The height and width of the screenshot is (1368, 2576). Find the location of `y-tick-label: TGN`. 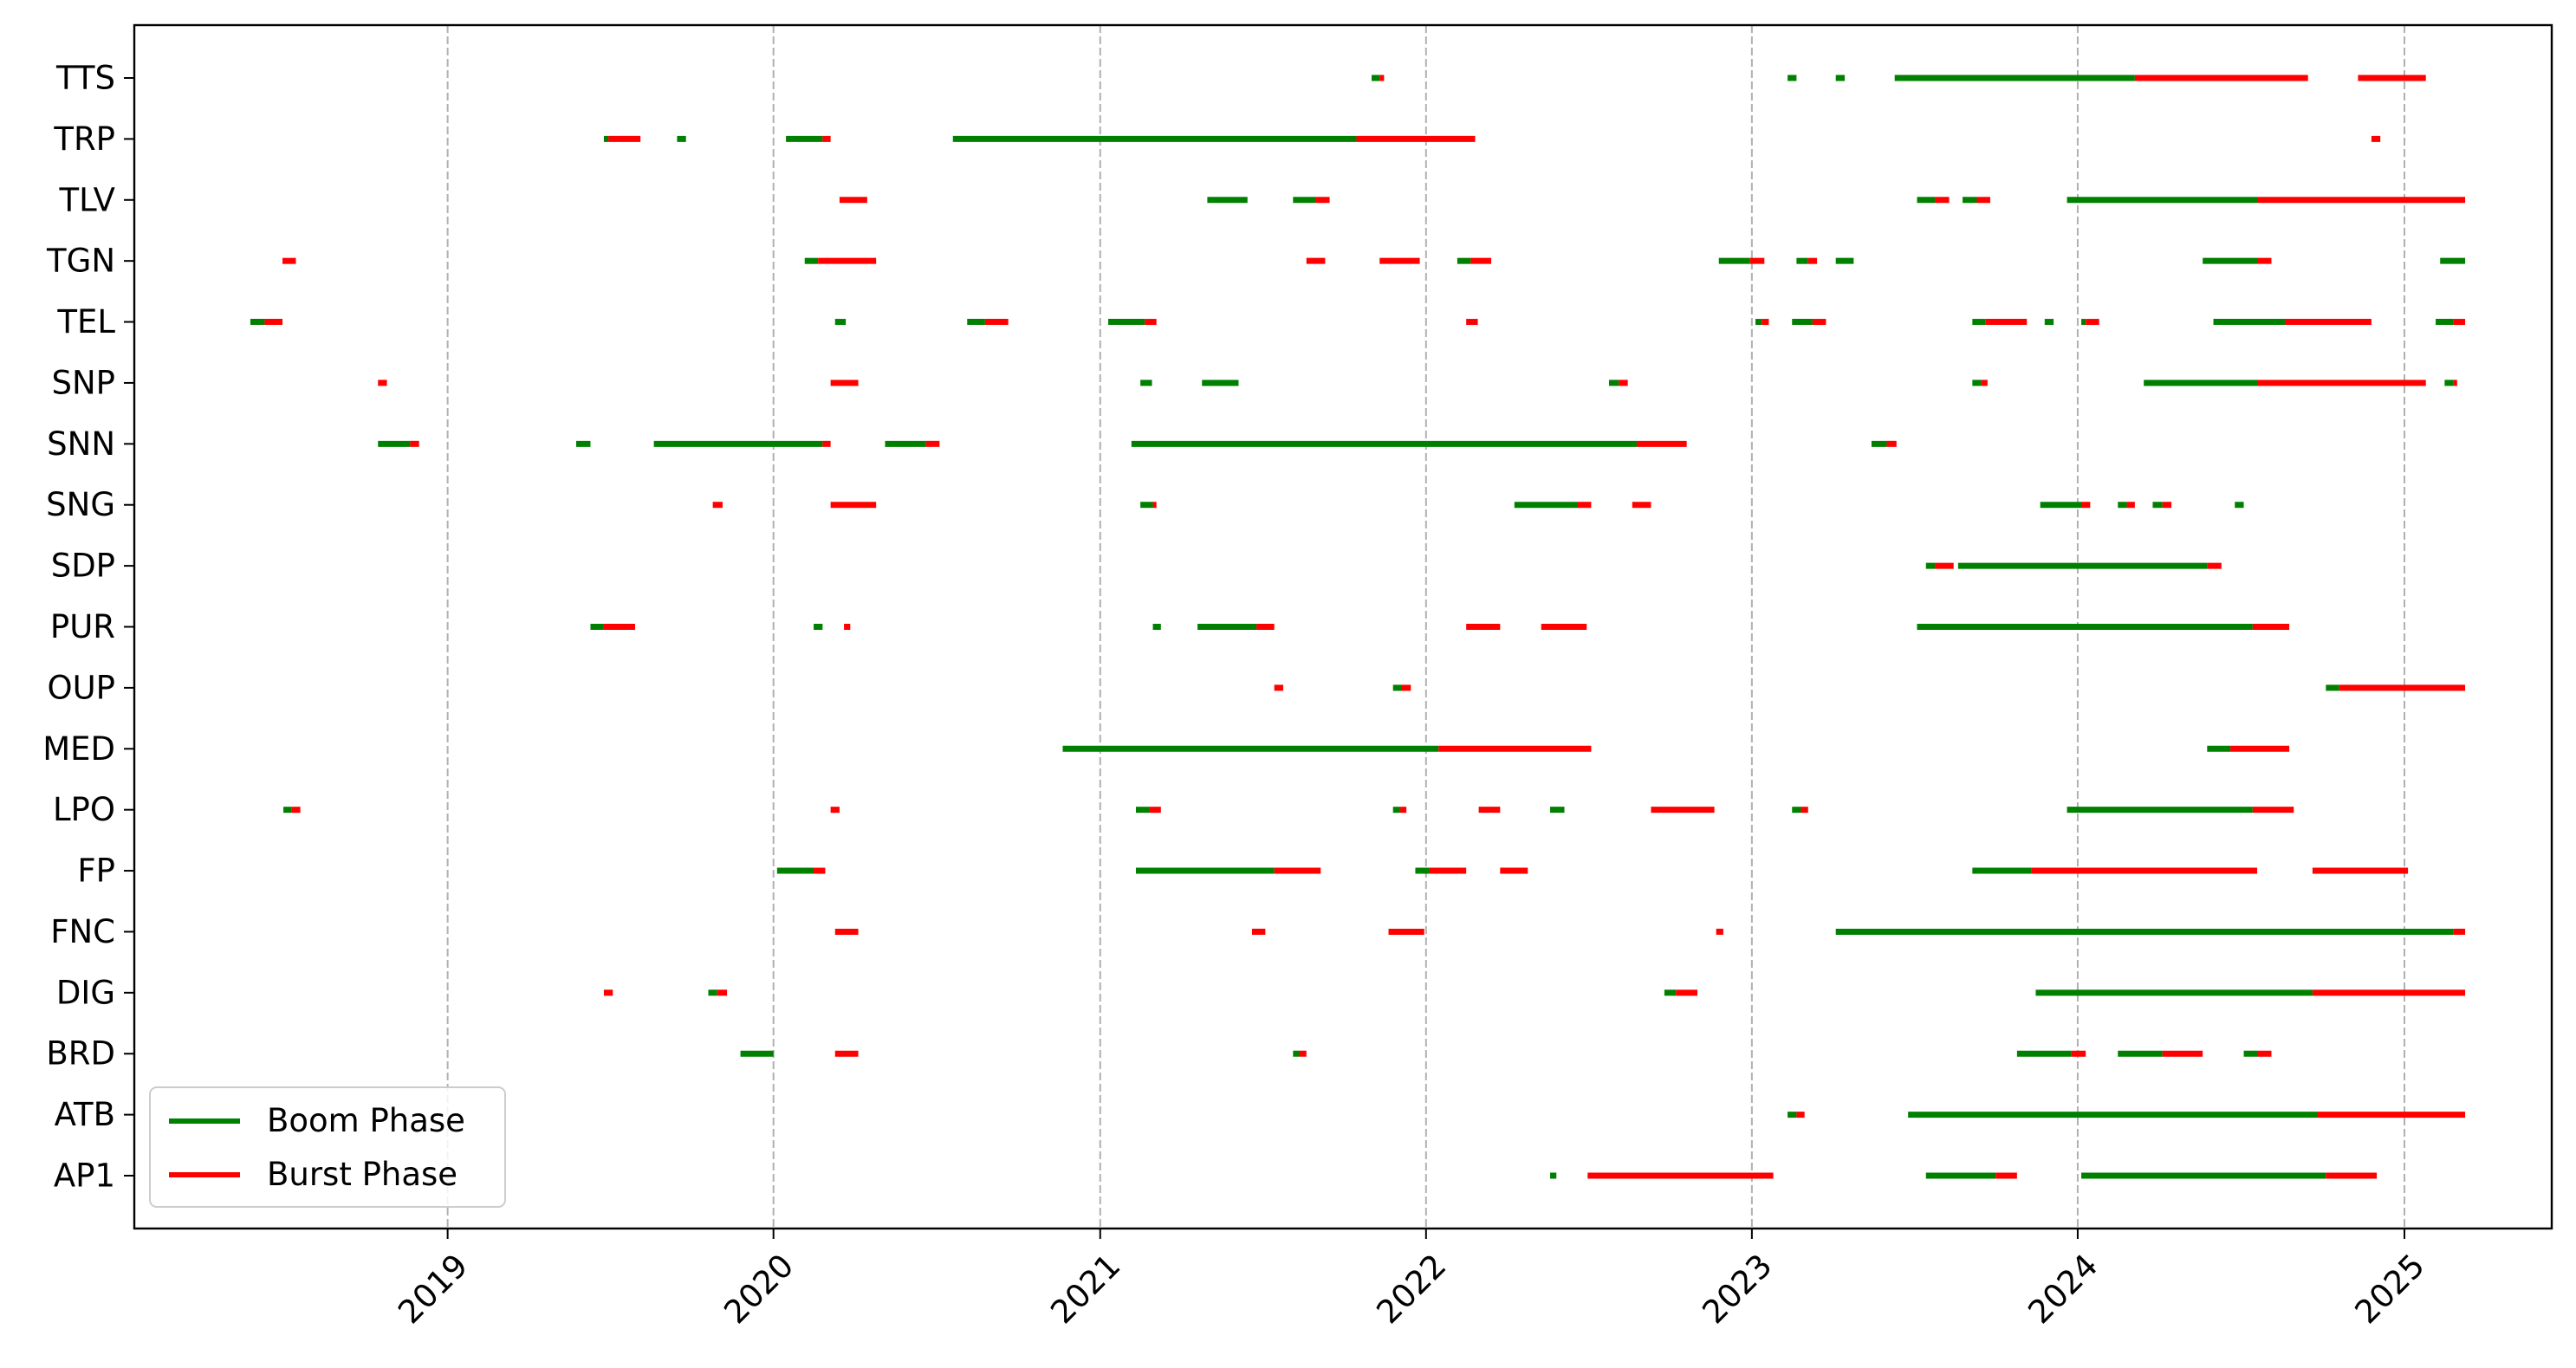

y-tick-label: TGN is located at coordinates (81, 261).